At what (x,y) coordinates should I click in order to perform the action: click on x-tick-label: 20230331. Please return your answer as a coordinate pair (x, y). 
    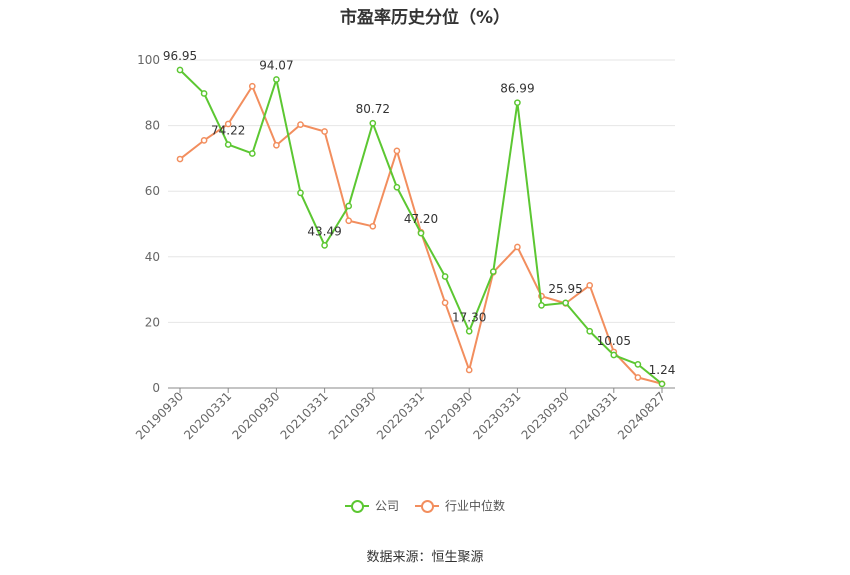
    Looking at the image, I should click on (496, 415).